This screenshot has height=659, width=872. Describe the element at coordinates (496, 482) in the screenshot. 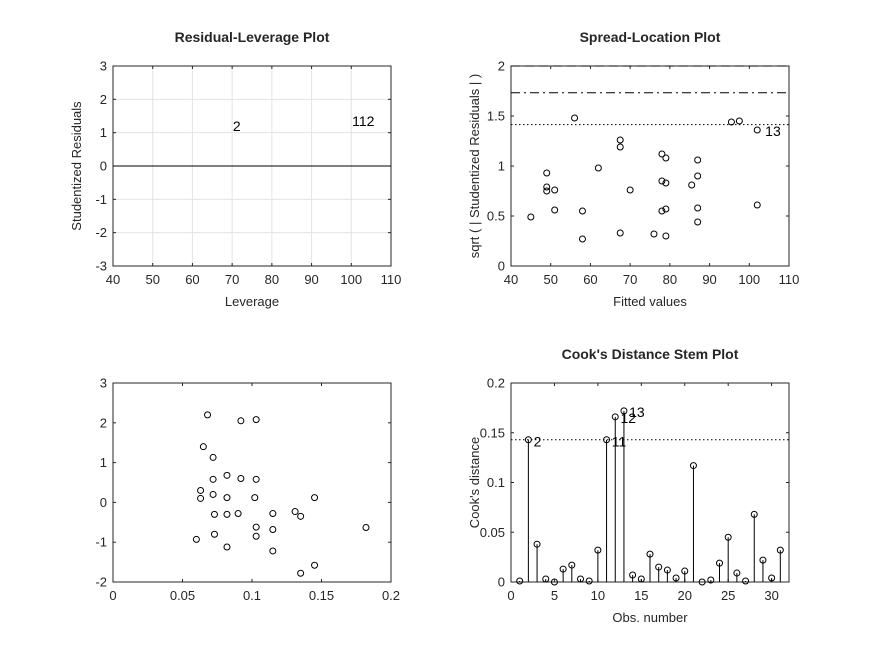

I see `y-tick-label: 0.1` at that location.